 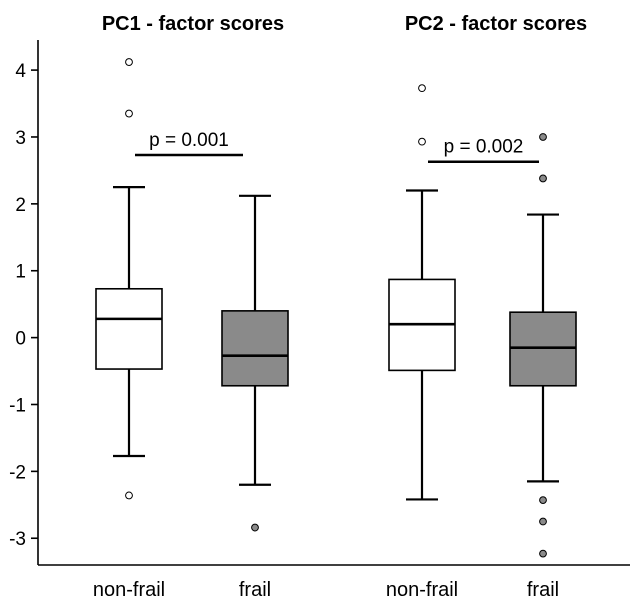 I want to click on panel-title: PC2 - factor scores, so click(x=496, y=24).